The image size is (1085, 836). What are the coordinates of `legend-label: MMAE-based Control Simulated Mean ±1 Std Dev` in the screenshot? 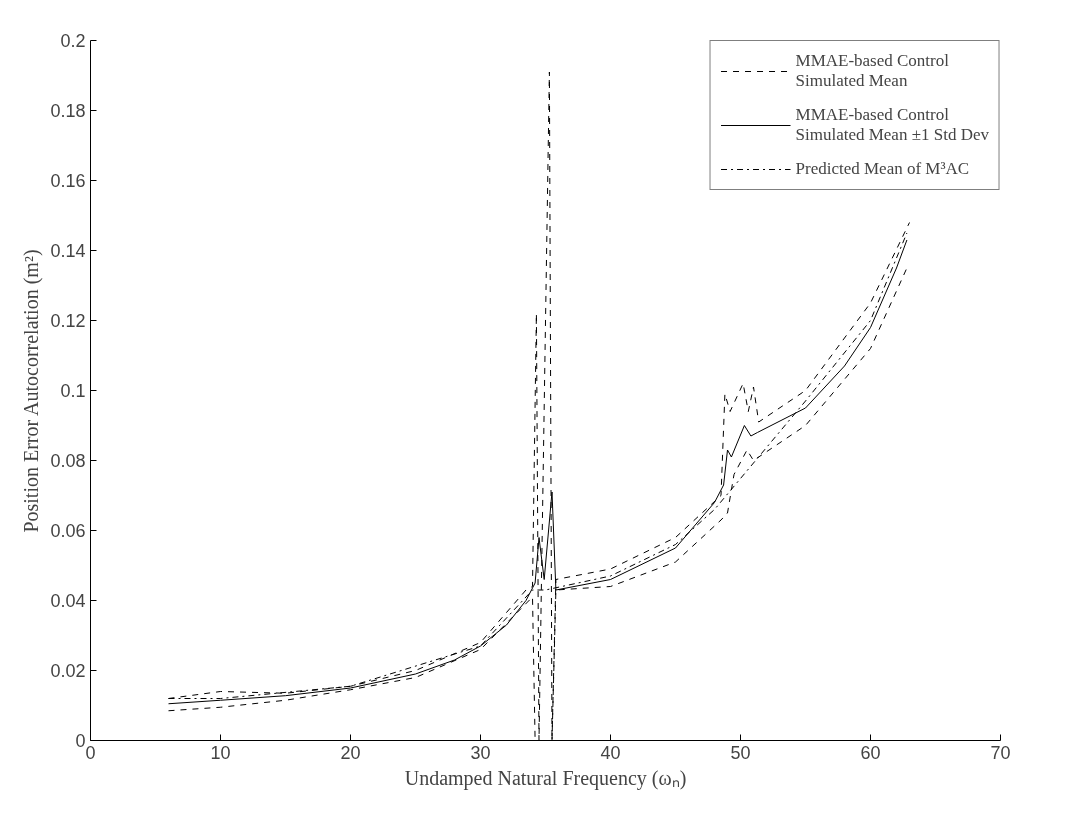 It's located at (892, 125).